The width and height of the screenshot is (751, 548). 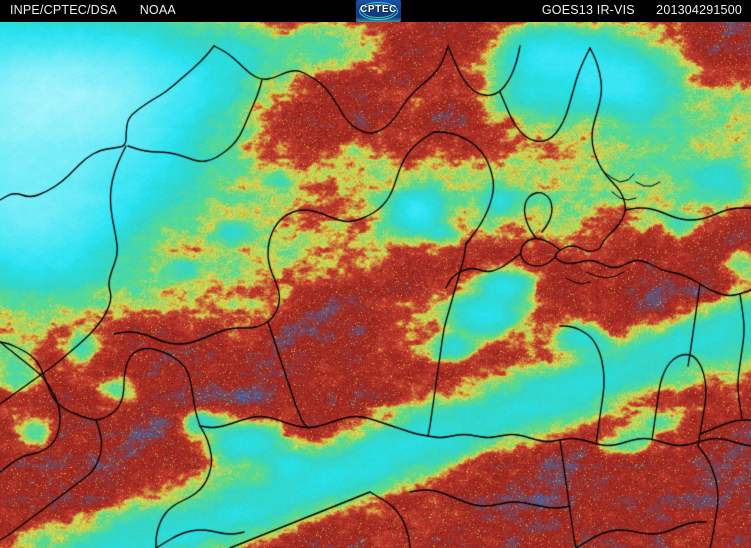 What do you see at coordinates (588, 10) in the screenshot?
I see `satellite-label: GOES13 IR-VIS` at bounding box center [588, 10].